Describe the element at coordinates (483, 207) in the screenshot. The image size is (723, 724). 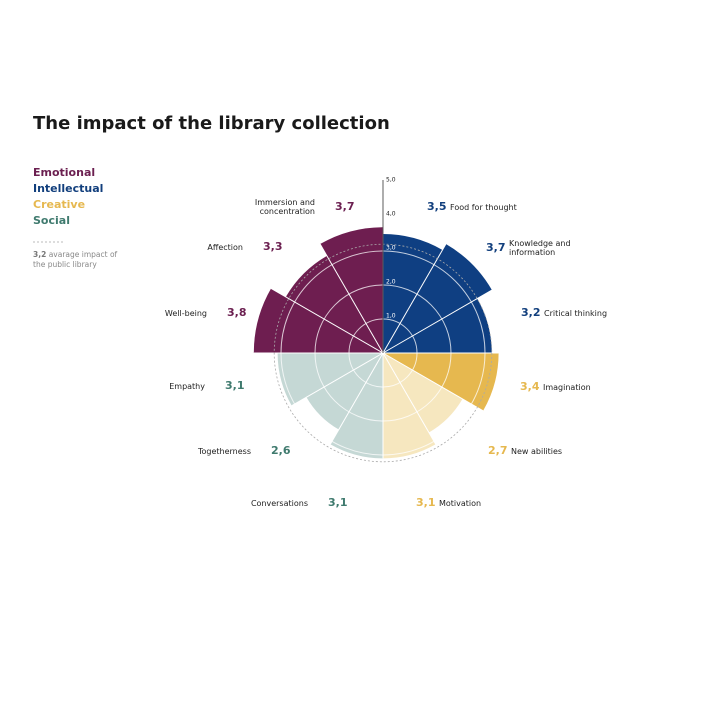
I see `category-label: Food for thought` at that location.